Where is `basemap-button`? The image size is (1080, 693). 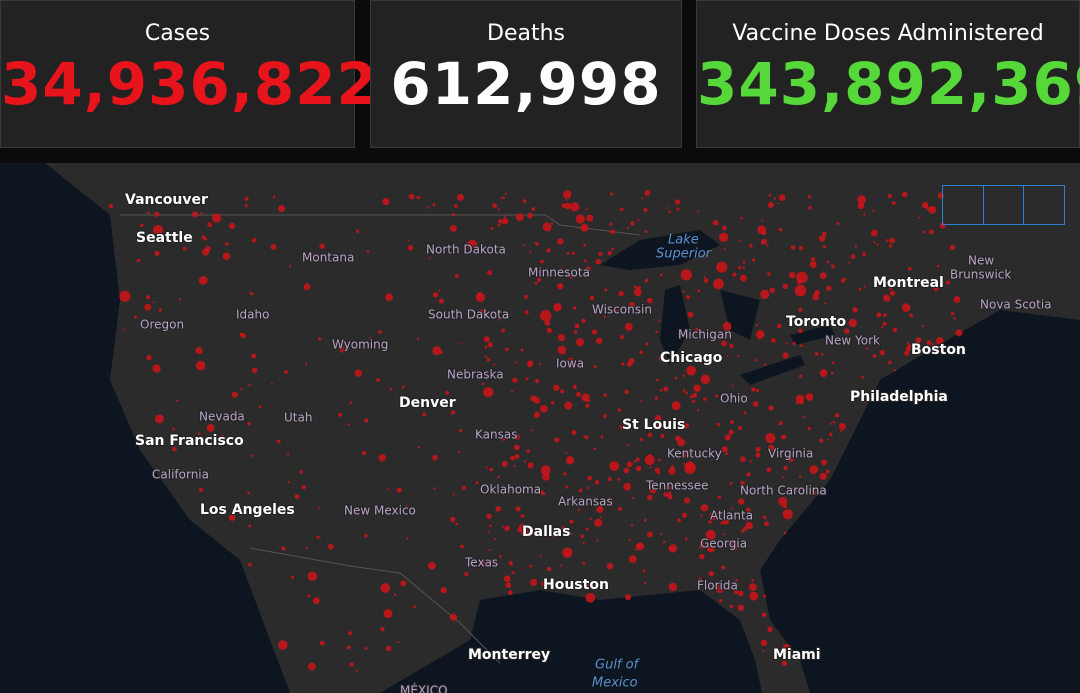 basemap-button is located at coordinates (1044, 205).